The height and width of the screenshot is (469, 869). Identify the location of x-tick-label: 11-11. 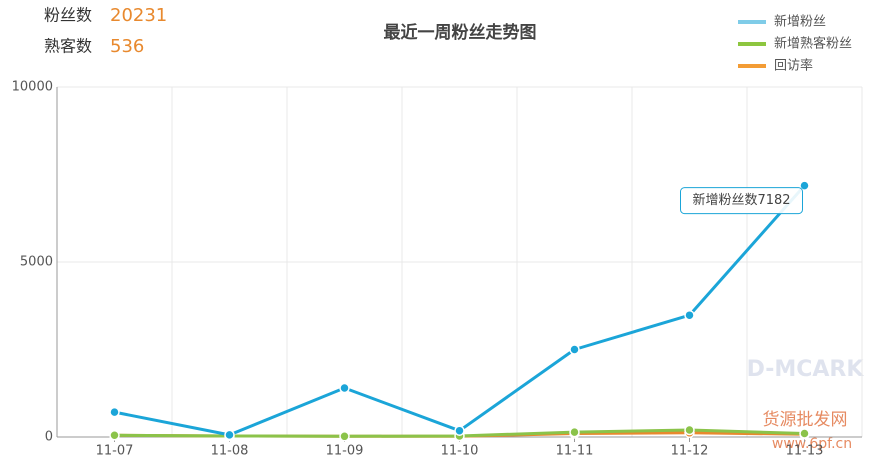
(575, 451).